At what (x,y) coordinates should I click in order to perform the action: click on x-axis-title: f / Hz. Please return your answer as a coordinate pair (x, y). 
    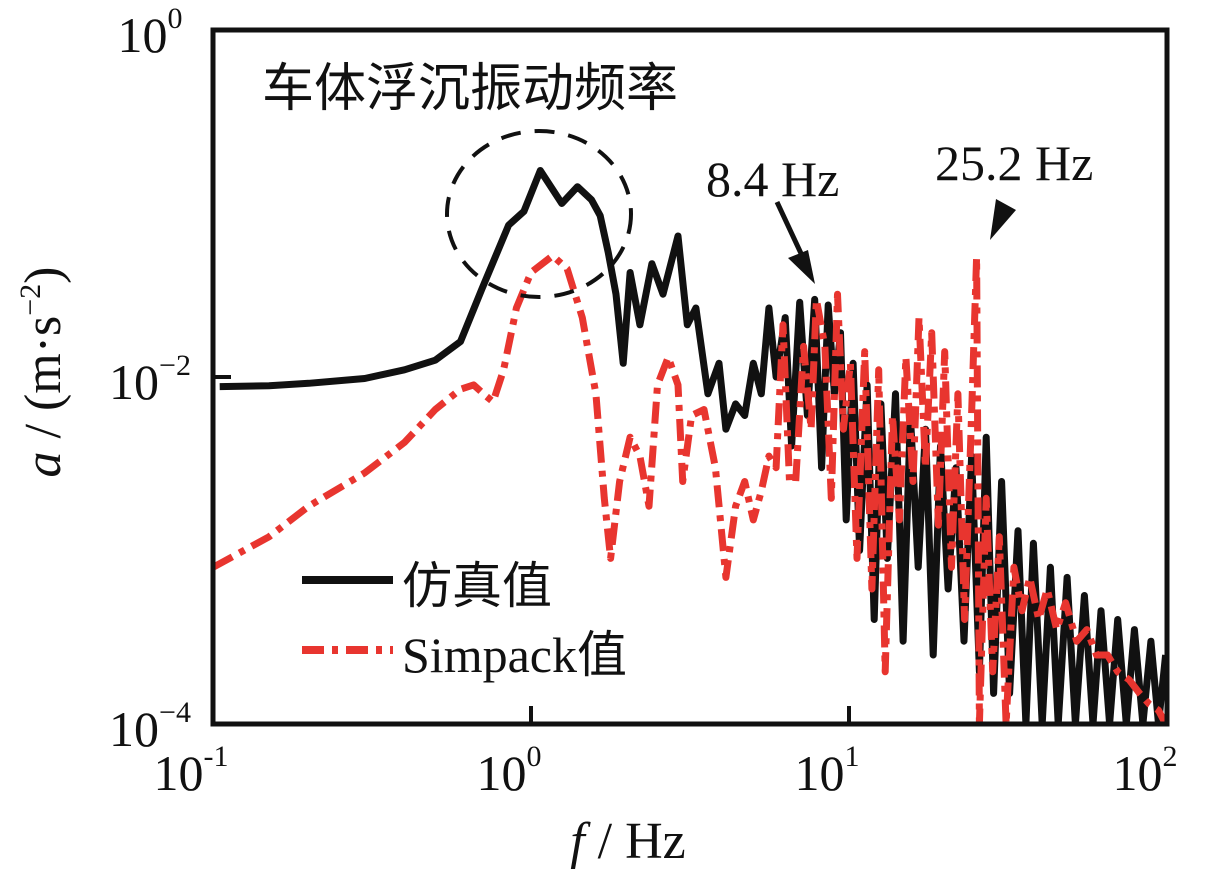
    Looking at the image, I should click on (628, 841).